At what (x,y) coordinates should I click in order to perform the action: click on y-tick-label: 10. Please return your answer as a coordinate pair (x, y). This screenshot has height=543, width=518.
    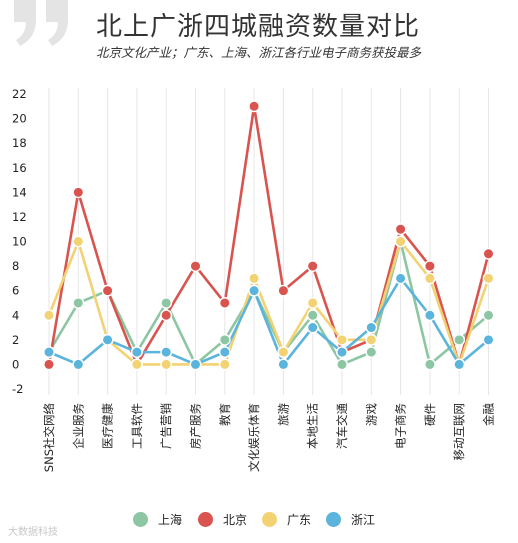
    Looking at the image, I should click on (19, 242).